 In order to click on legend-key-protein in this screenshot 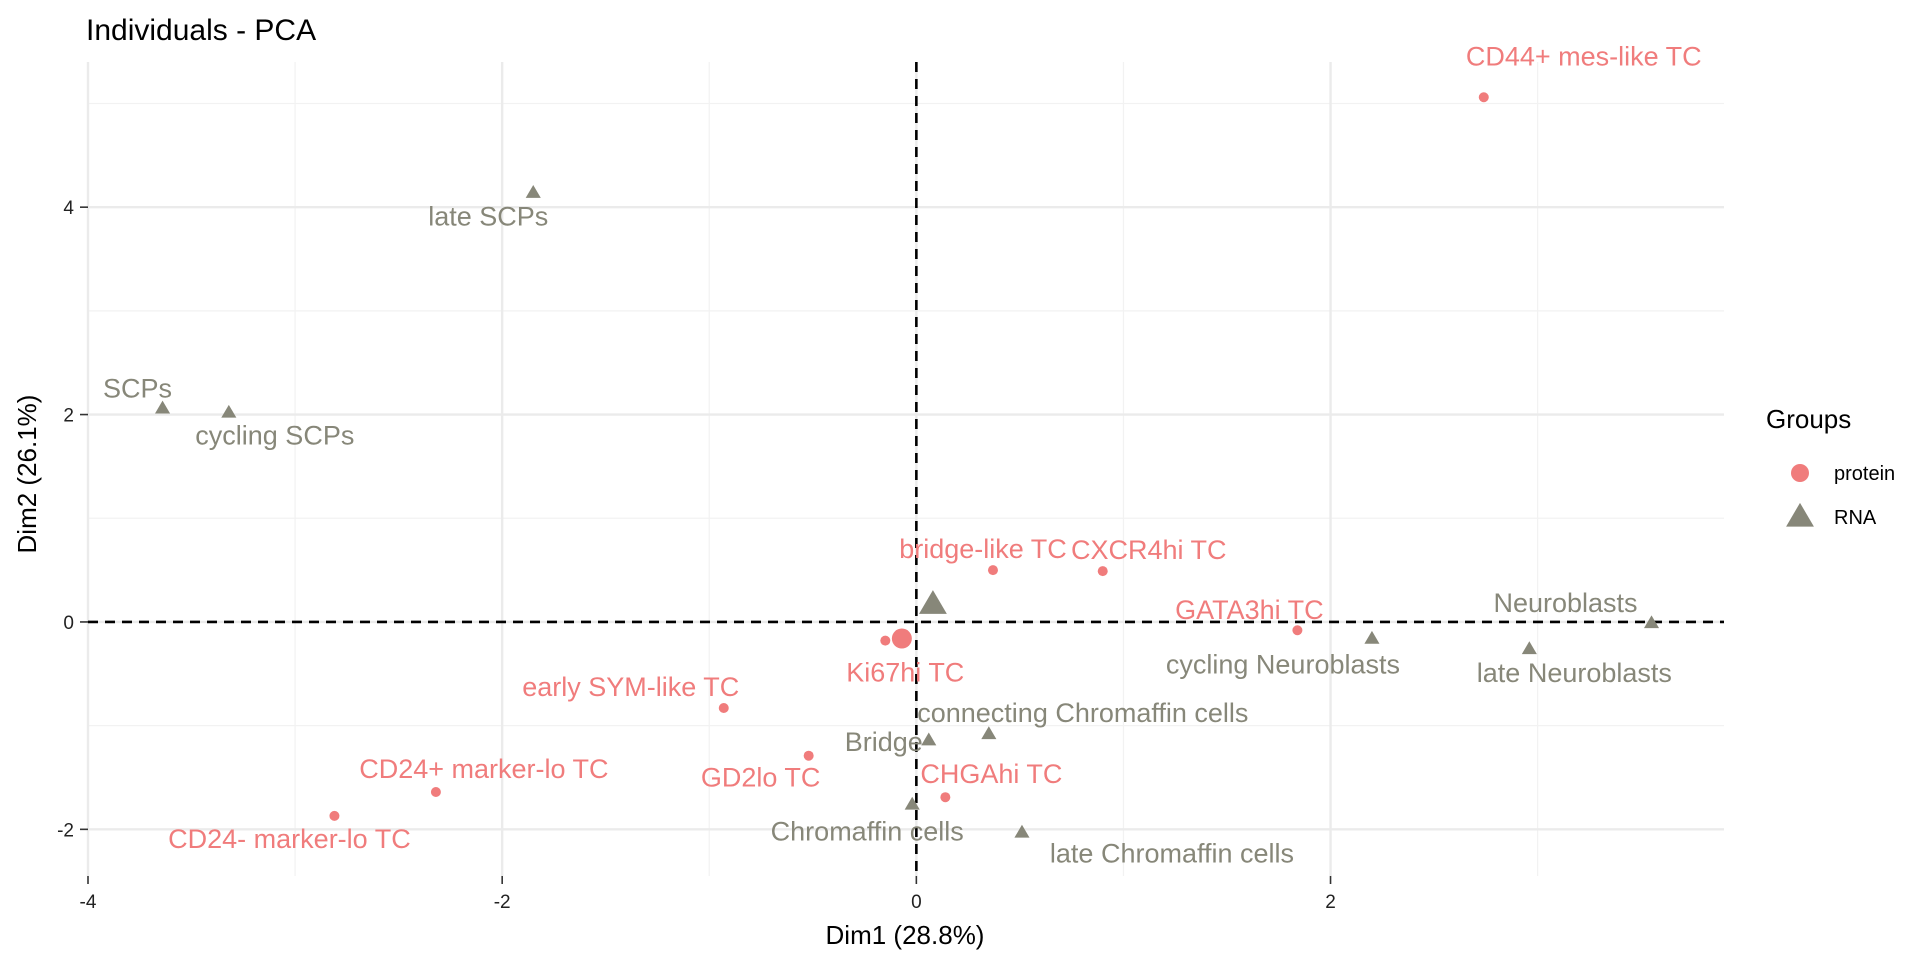, I will do `click(1800, 473)`.